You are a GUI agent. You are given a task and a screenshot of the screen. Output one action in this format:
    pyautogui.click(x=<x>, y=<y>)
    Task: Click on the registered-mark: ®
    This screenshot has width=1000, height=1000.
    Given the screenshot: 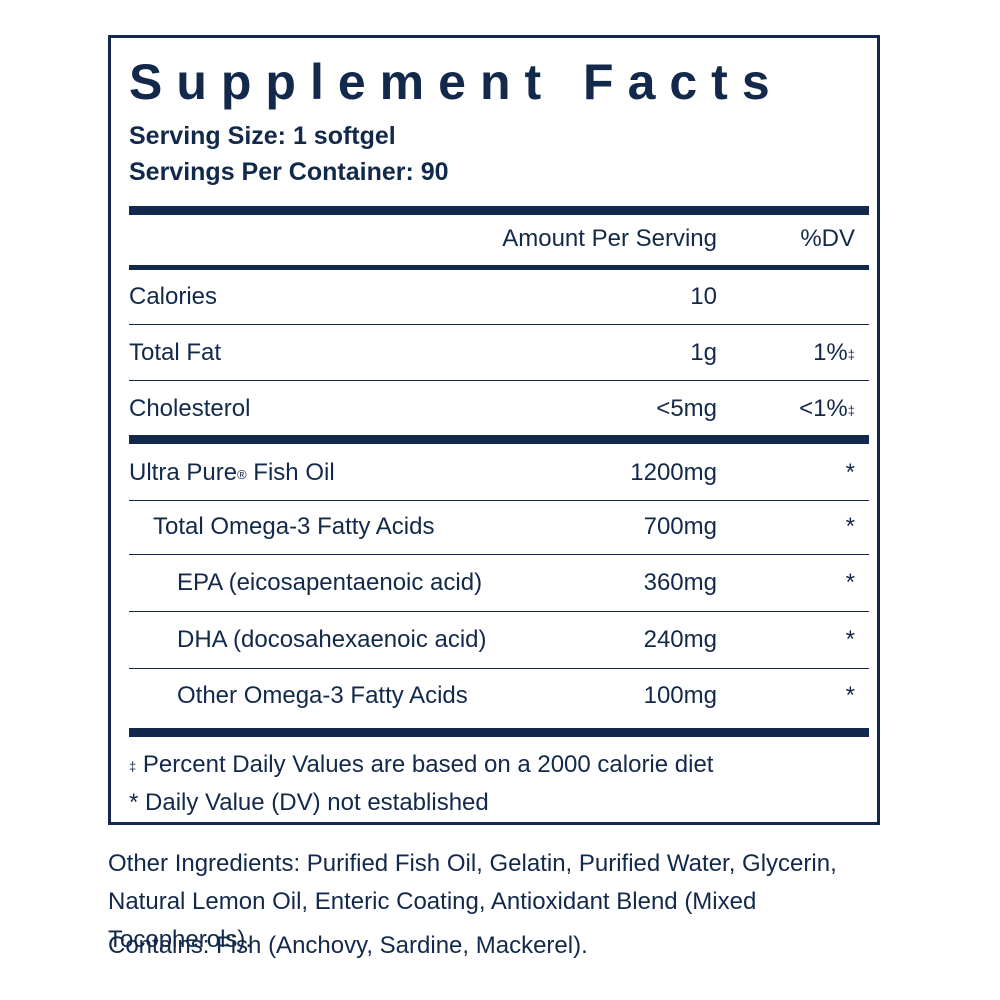 What is the action you would take?
    pyautogui.click(x=242, y=474)
    